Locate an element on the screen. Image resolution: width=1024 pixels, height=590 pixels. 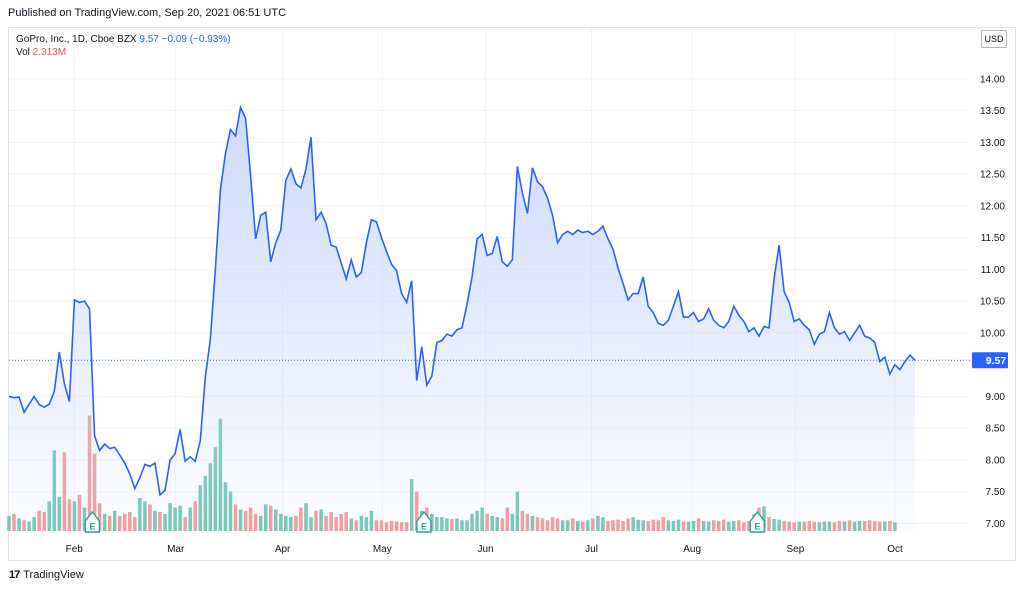
currency-button: USD is located at coordinates (994, 39).